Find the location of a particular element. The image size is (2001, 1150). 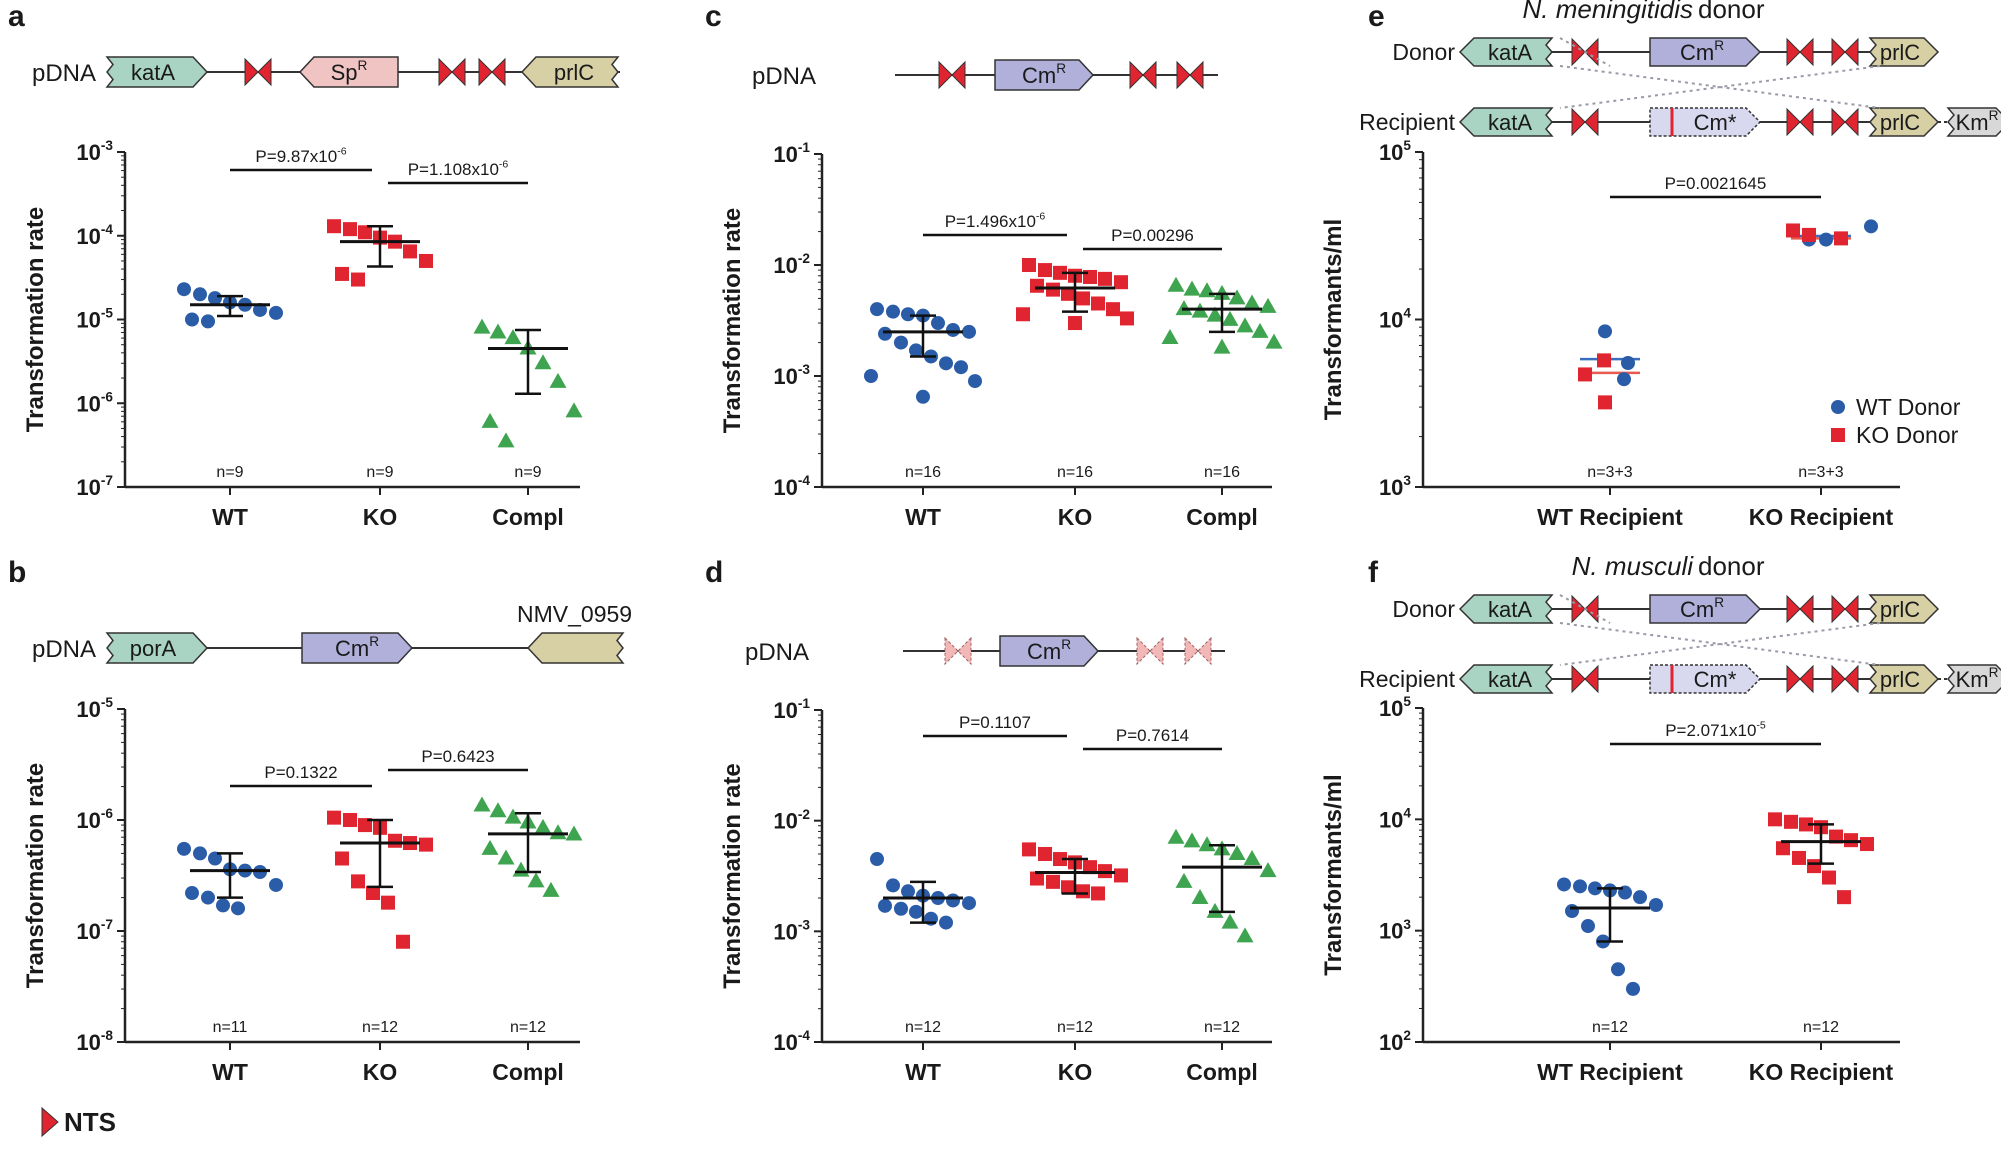

pvalue-label-sup: -6 is located at coordinates (342, 151).